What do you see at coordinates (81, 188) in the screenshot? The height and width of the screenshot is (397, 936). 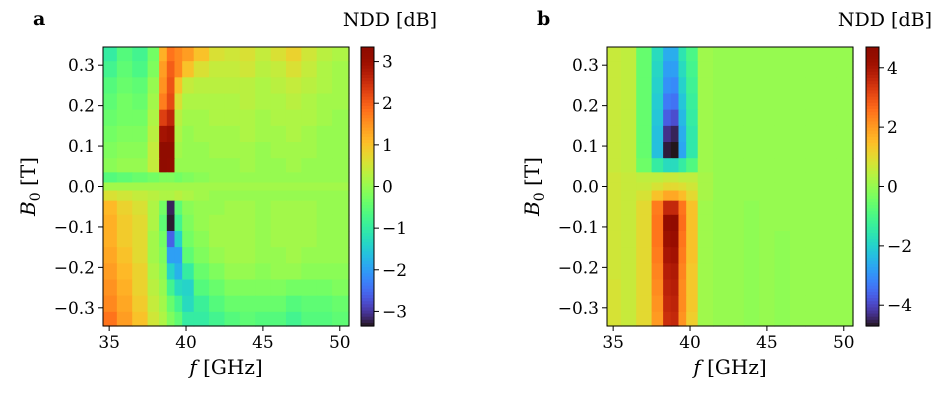 I see `y-tick-label: 0.0` at bounding box center [81, 188].